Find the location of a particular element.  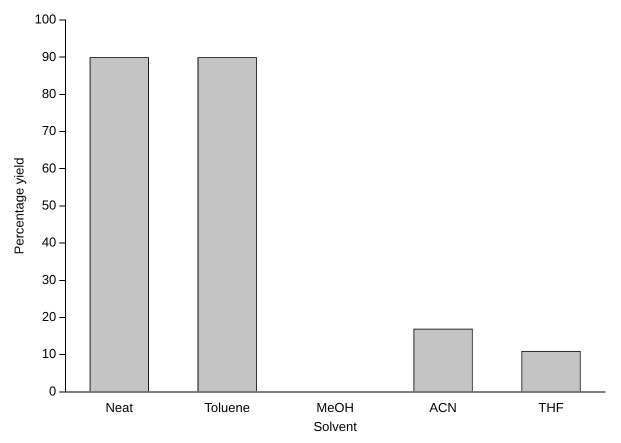

x-tick-label: MeOH is located at coordinates (335, 408).